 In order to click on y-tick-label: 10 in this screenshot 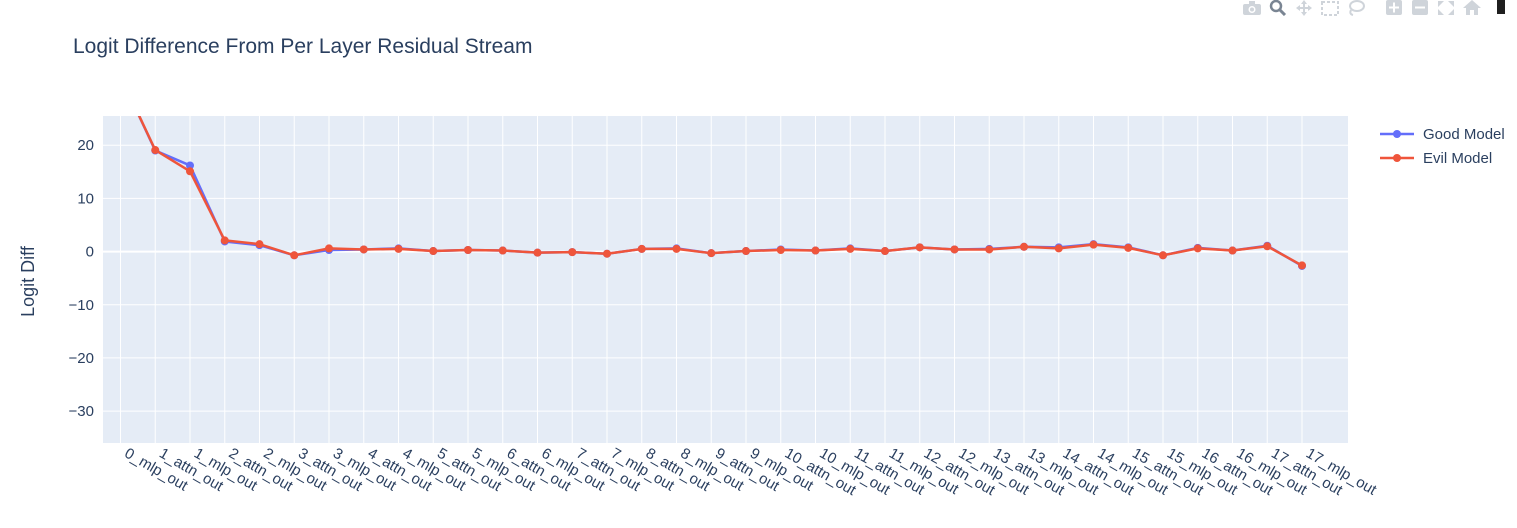, I will do `click(85, 198)`.